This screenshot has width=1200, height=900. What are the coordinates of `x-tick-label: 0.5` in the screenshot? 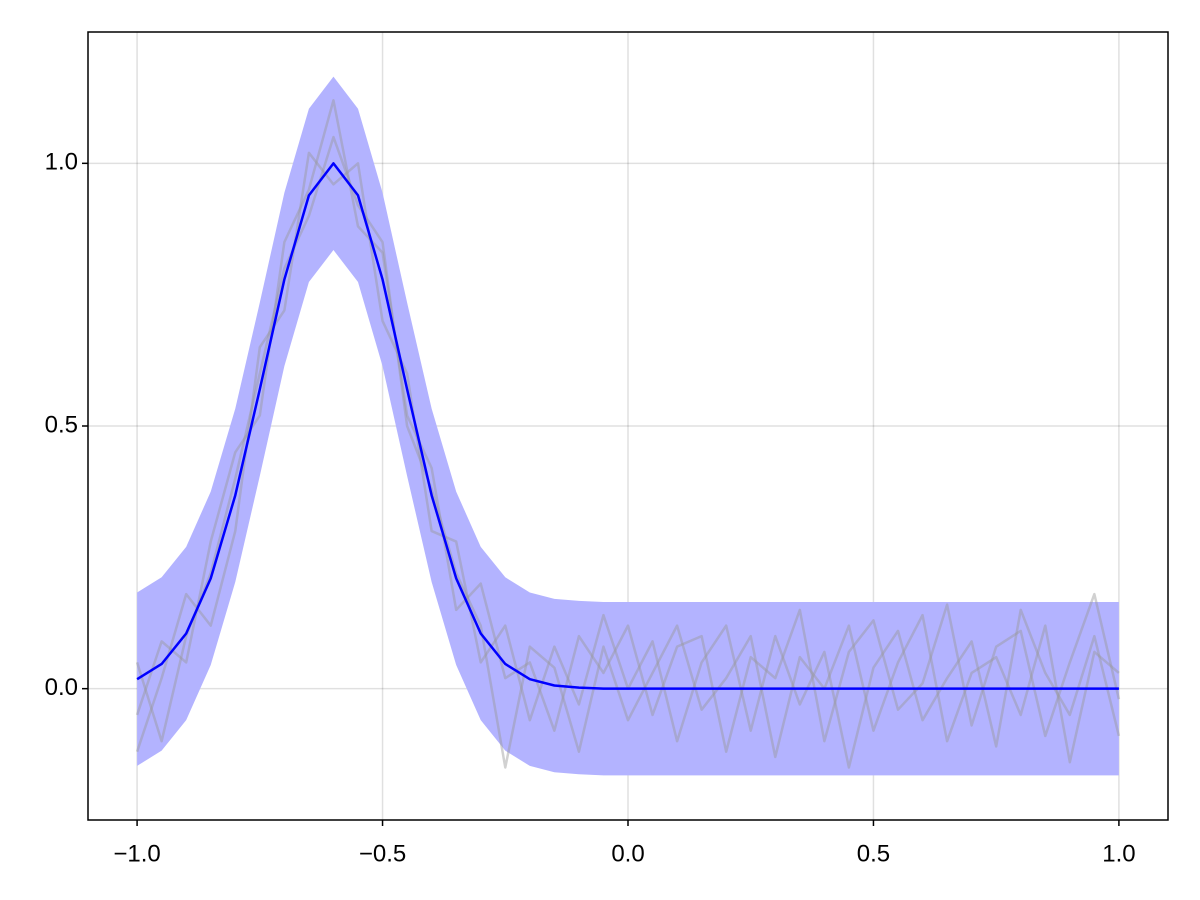 It's located at (873, 853).